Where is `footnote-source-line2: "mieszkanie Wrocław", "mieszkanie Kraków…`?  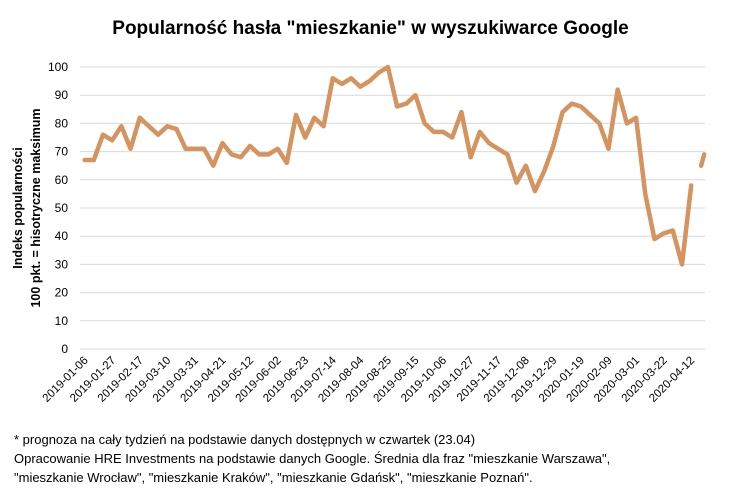
footnote-source-line2: "mieszkanie Wrocław", "mieszkanie Kraków… is located at coordinates (273, 477).